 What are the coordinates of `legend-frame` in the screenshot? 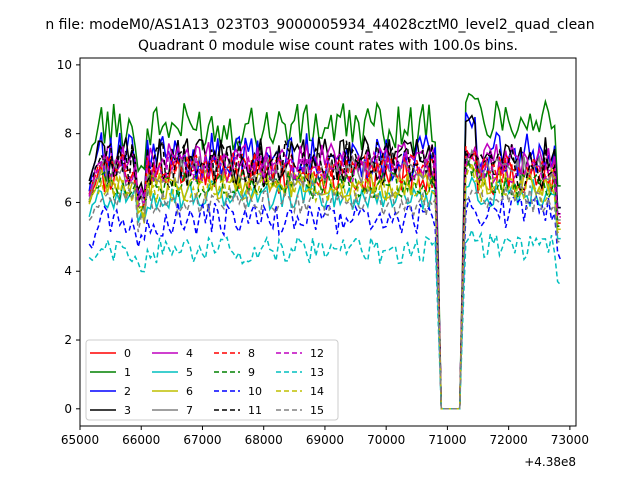 It's located at (212, 380).